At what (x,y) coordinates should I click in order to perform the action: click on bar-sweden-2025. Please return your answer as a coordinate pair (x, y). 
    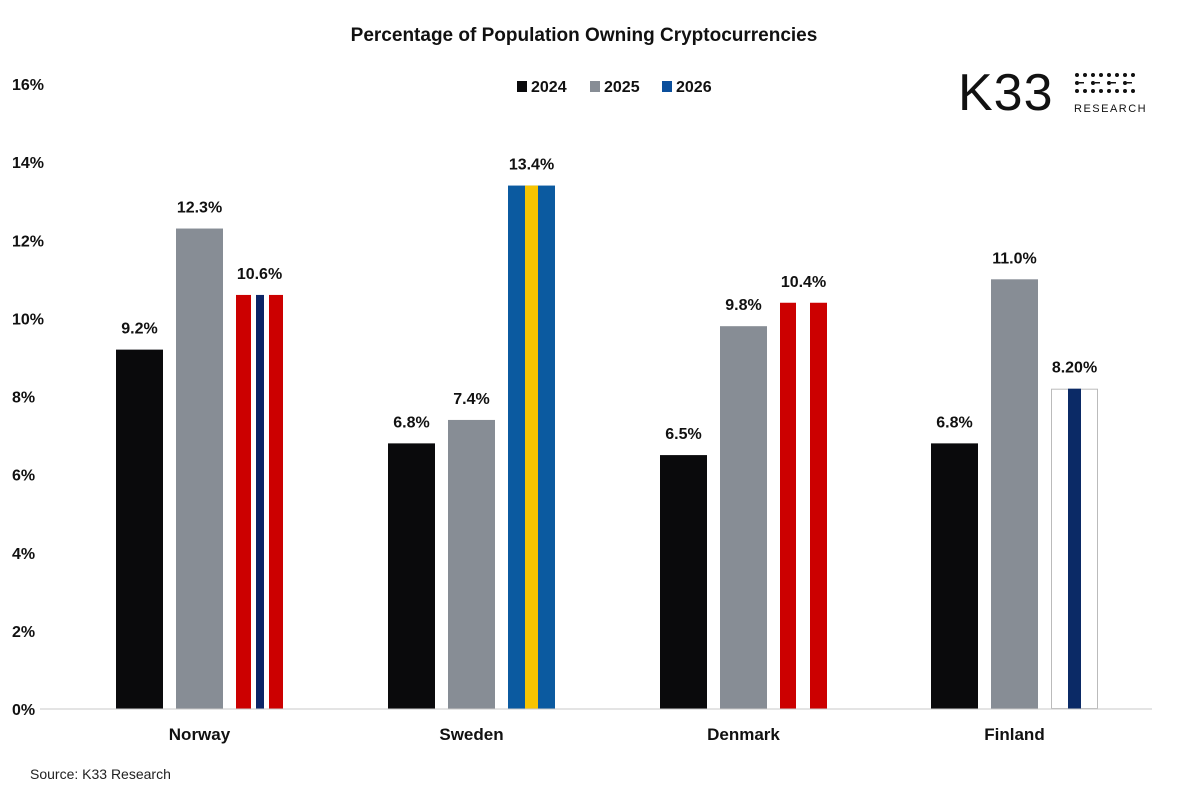
    Looking at the image, I should click on (471, 564).